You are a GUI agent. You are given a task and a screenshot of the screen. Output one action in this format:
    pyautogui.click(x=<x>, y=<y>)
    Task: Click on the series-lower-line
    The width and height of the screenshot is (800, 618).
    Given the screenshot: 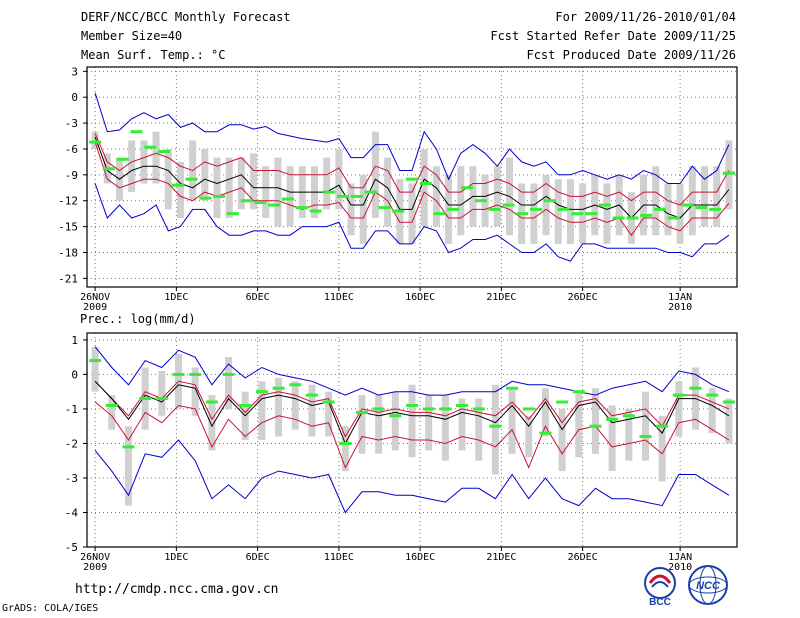 What is the action you would take?
    pyautogui.click(x=412, y=189)
    